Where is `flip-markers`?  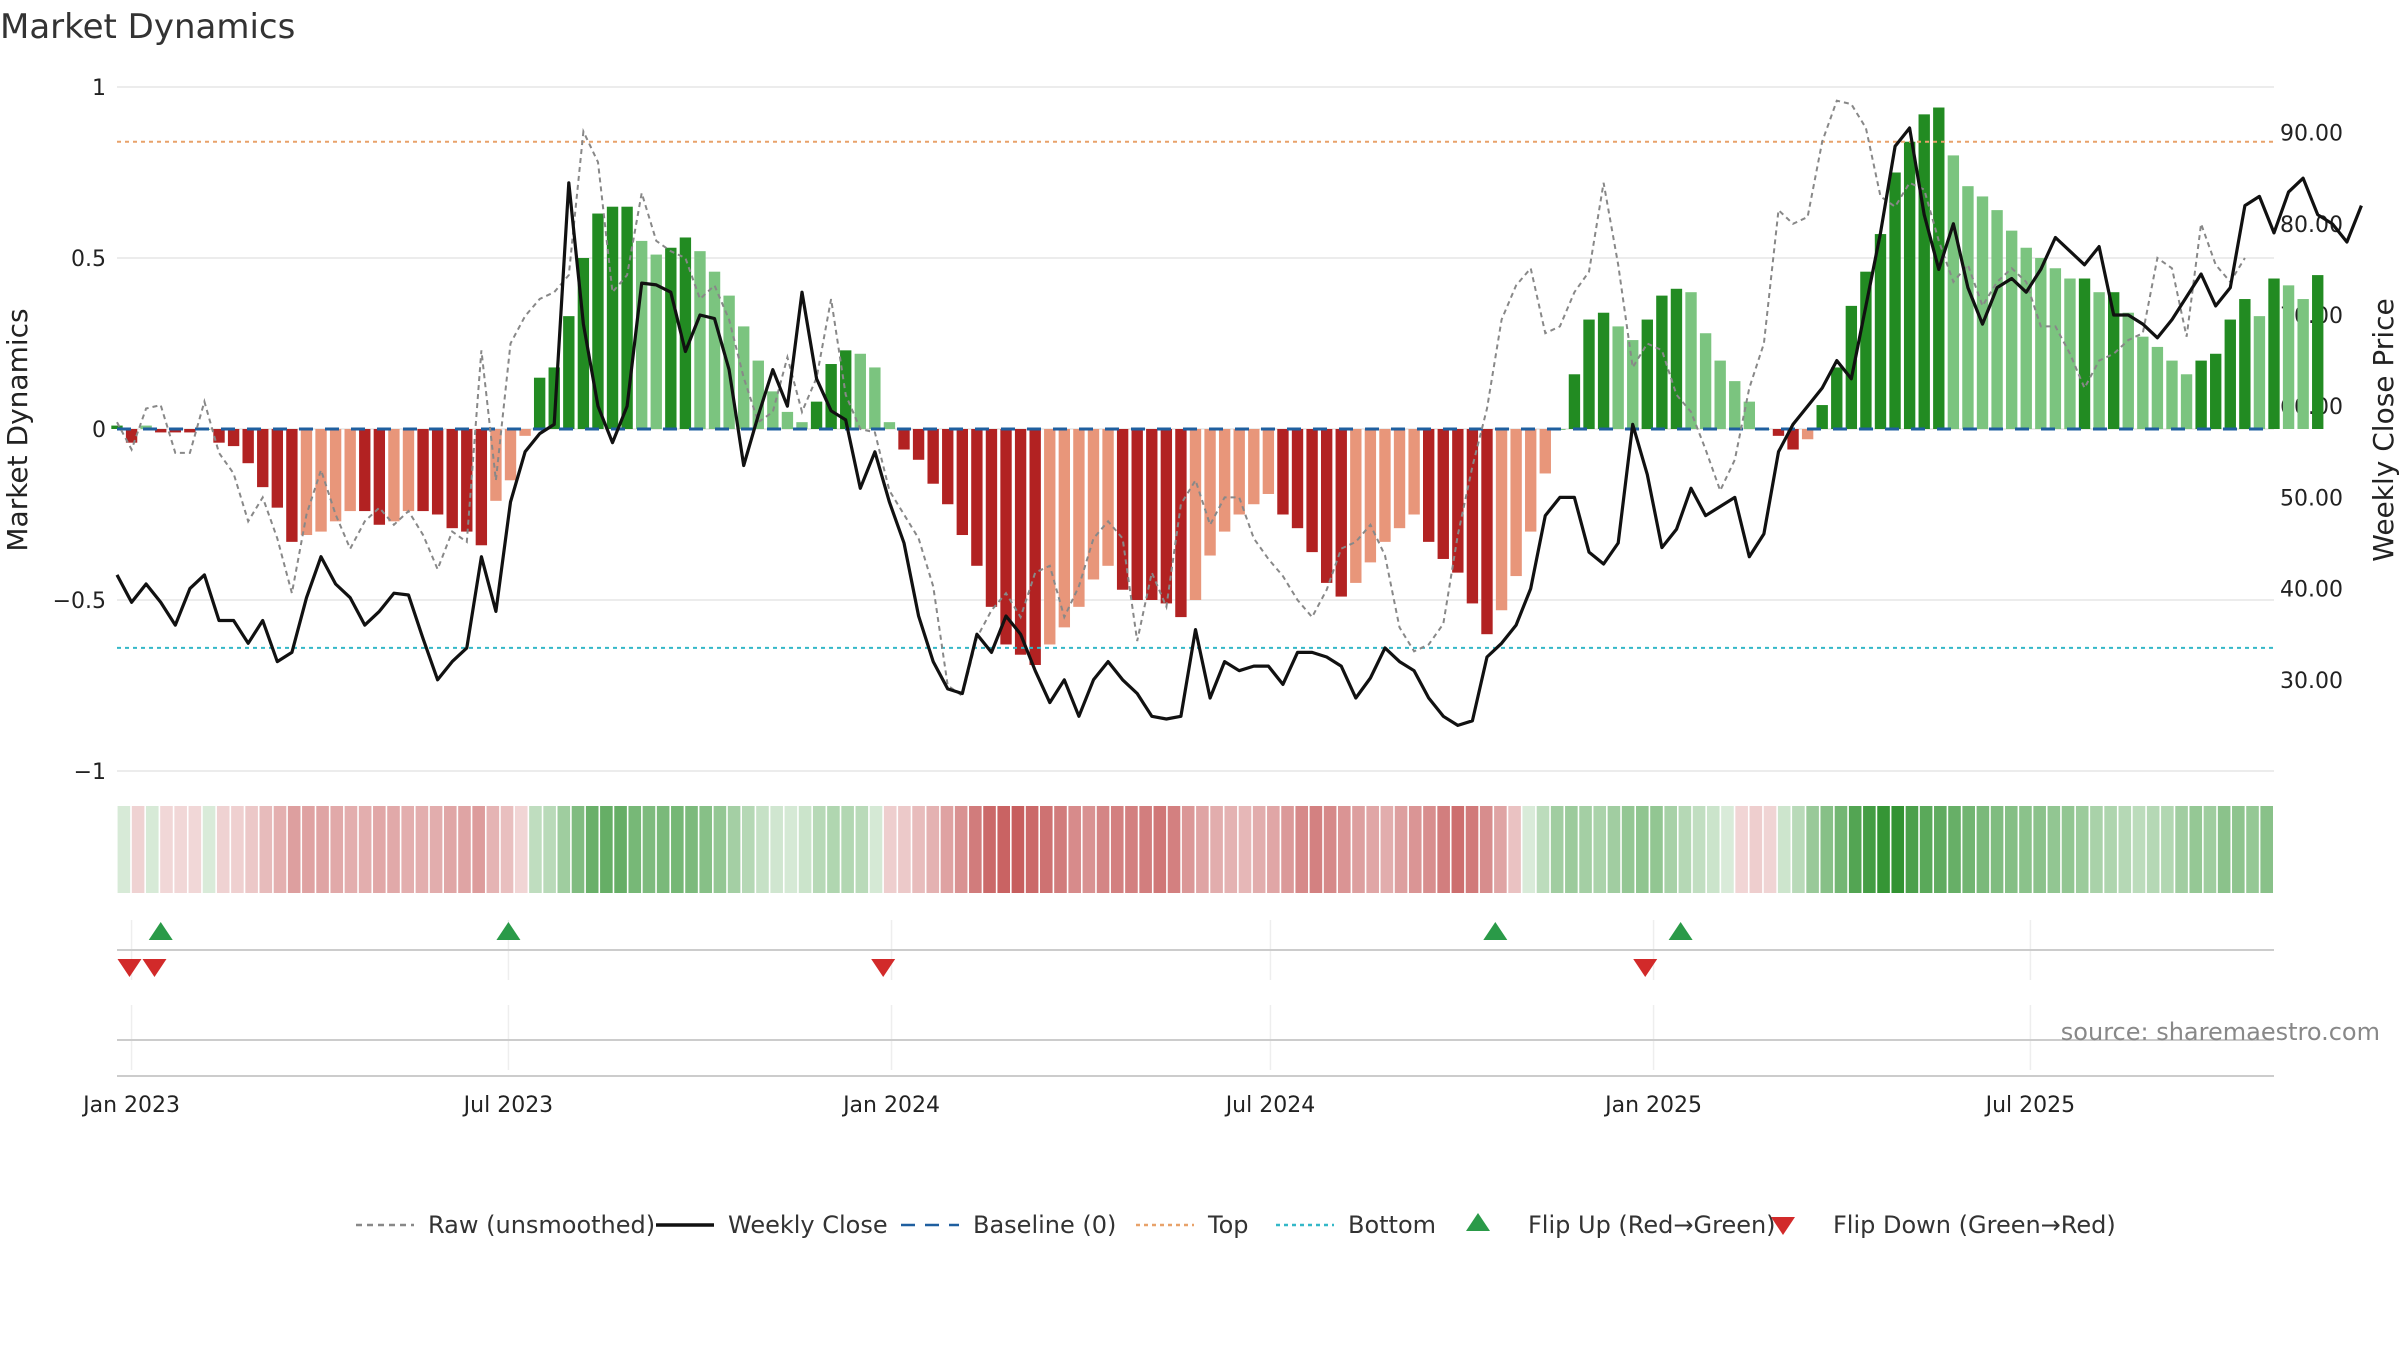
flip-markers is located at coordinates (1195, 998).